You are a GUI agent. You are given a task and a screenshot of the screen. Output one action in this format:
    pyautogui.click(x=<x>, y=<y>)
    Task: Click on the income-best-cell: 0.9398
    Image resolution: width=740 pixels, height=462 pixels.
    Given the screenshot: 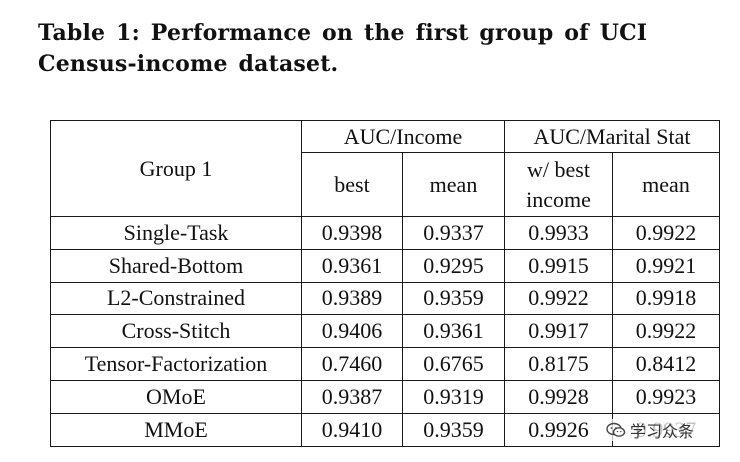 What is the action you would take?
    pyautogui.click(x=352, y=233)
    